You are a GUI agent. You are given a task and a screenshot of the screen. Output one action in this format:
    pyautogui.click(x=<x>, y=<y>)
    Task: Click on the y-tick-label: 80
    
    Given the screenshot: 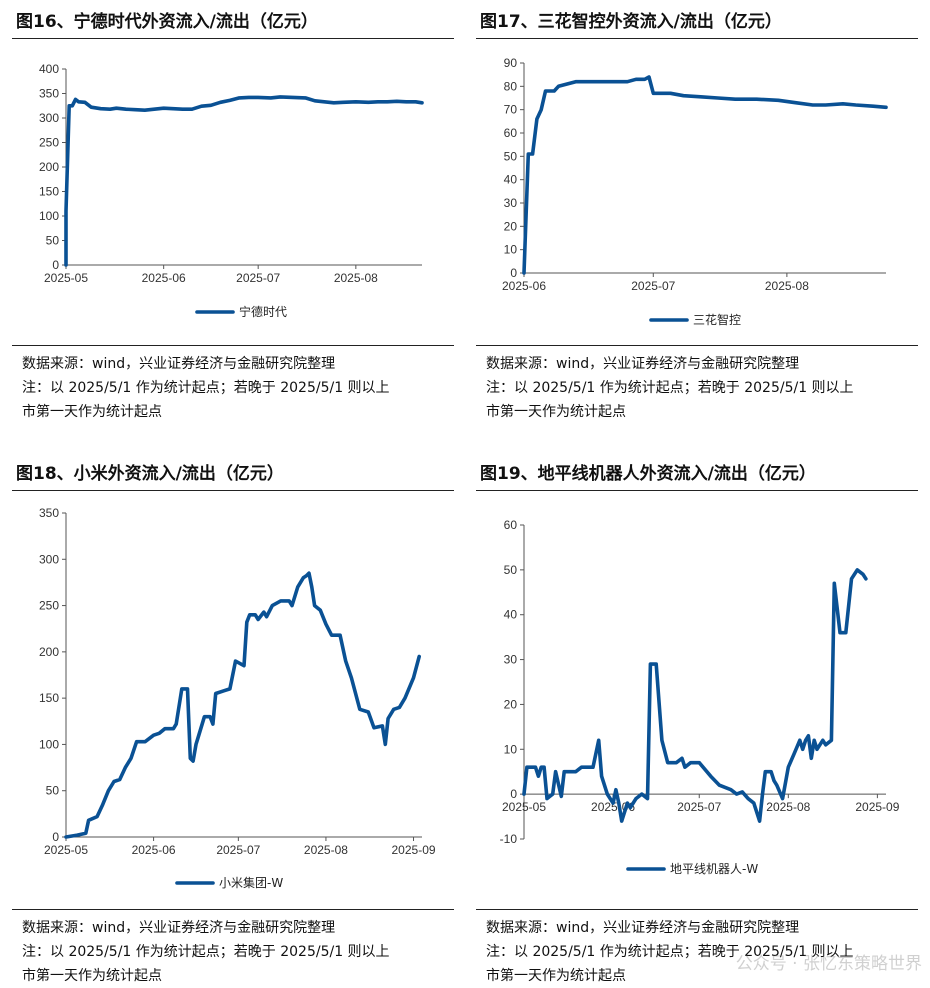 What is the action you would take?
    pyautogui.click(x=511, y=86)
    